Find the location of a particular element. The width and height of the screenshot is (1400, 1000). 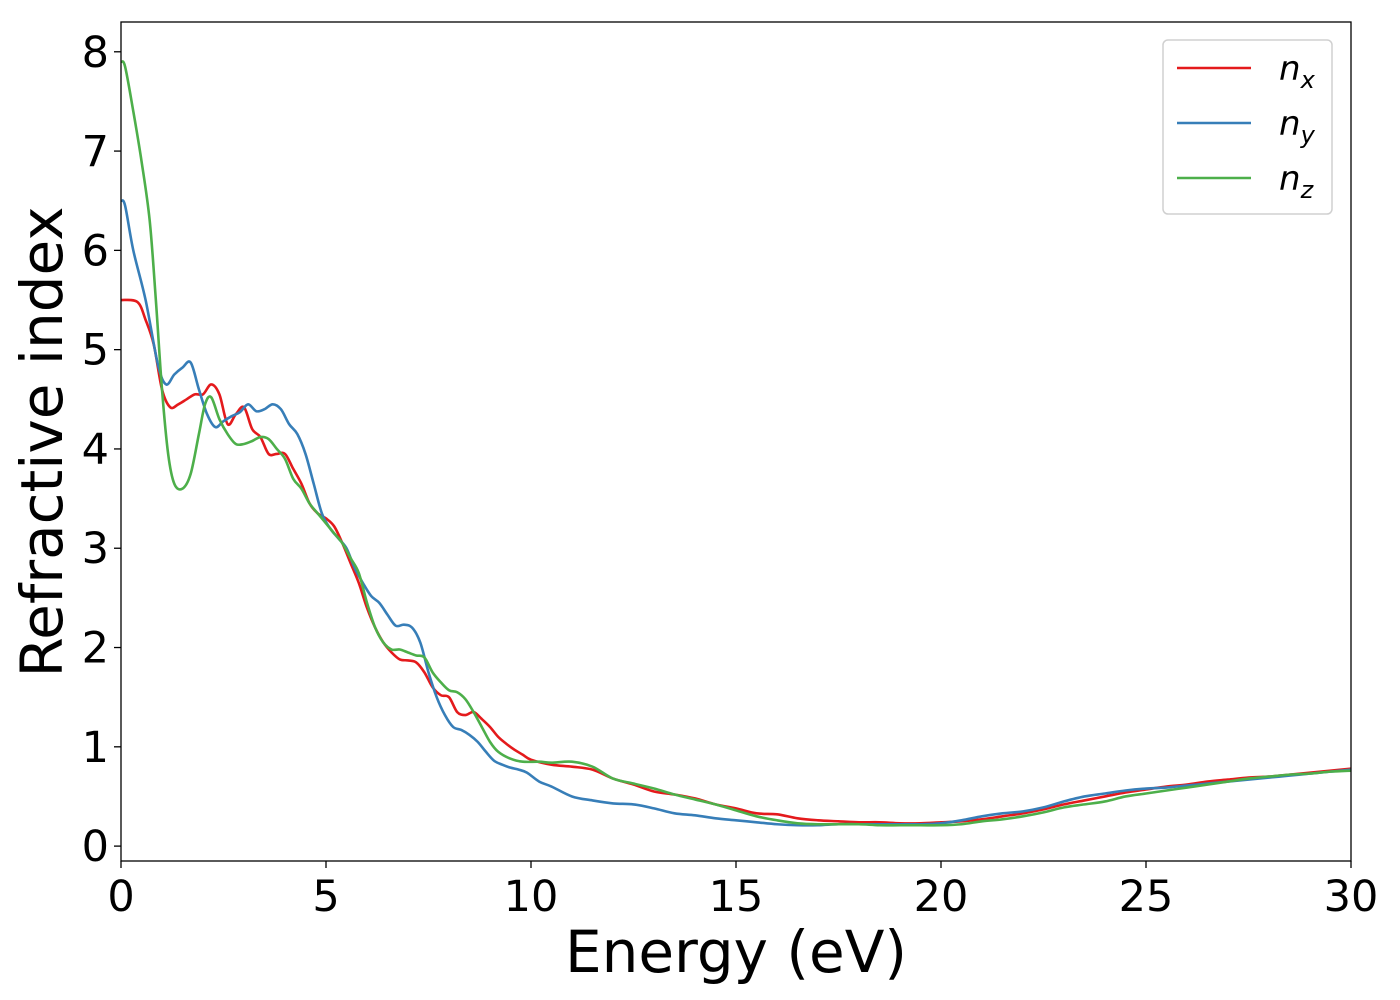

x-tick-label: 15 is located at coordinates (736, 897).